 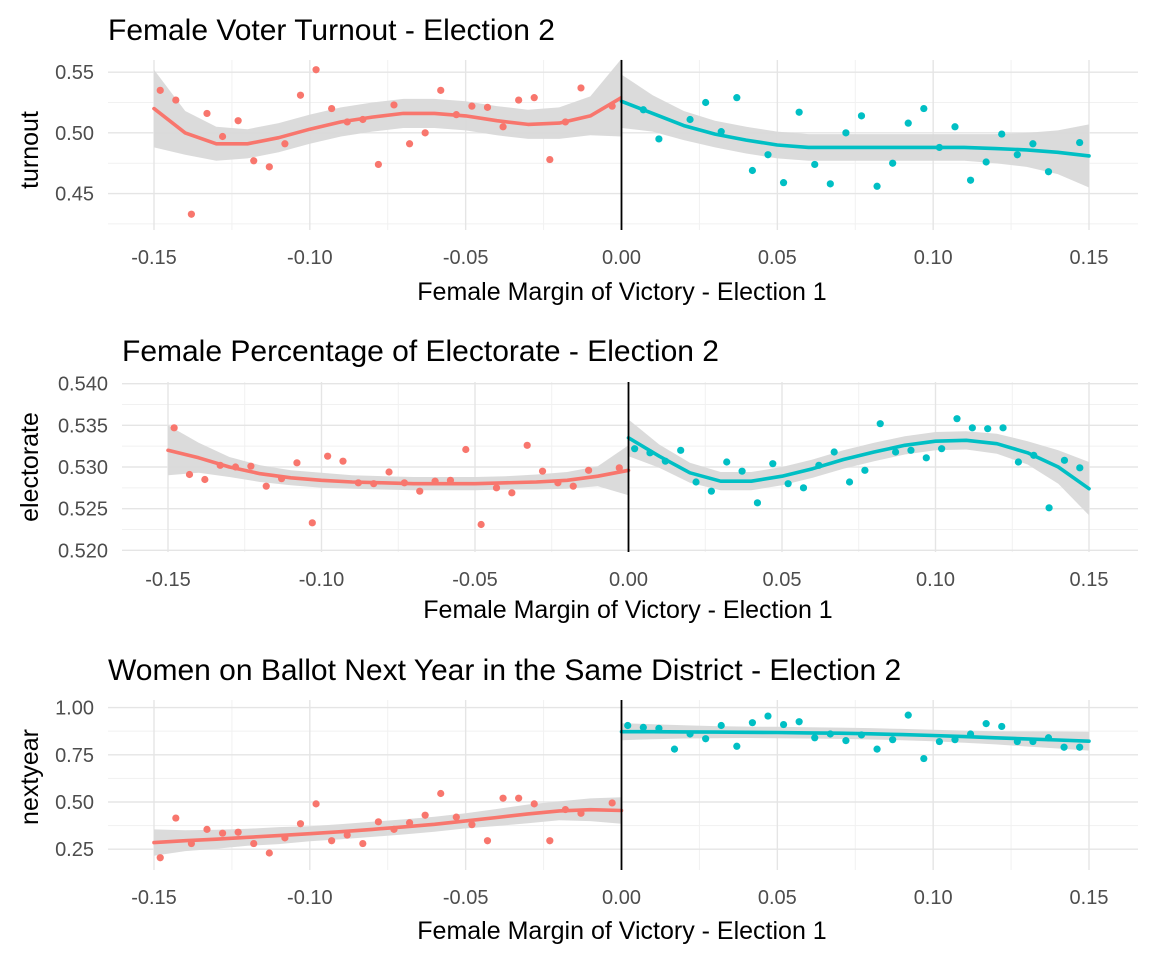 I want to click on electorate-left-series, so click(x=398, y=476).